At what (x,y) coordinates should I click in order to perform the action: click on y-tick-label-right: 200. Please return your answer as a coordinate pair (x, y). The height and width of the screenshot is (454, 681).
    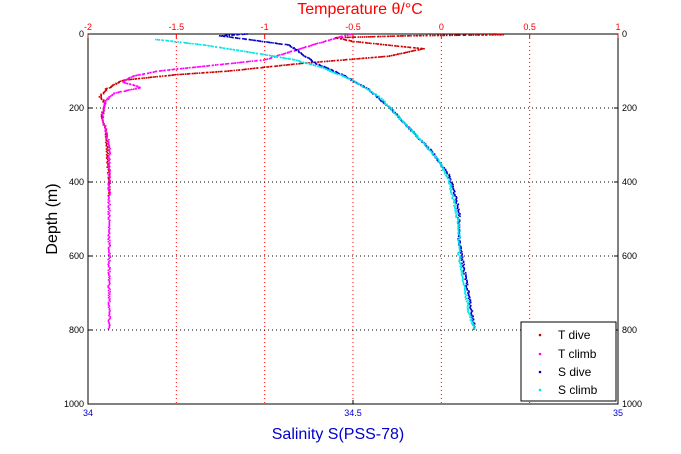
    Looking at the image, I should click on (629, 108).